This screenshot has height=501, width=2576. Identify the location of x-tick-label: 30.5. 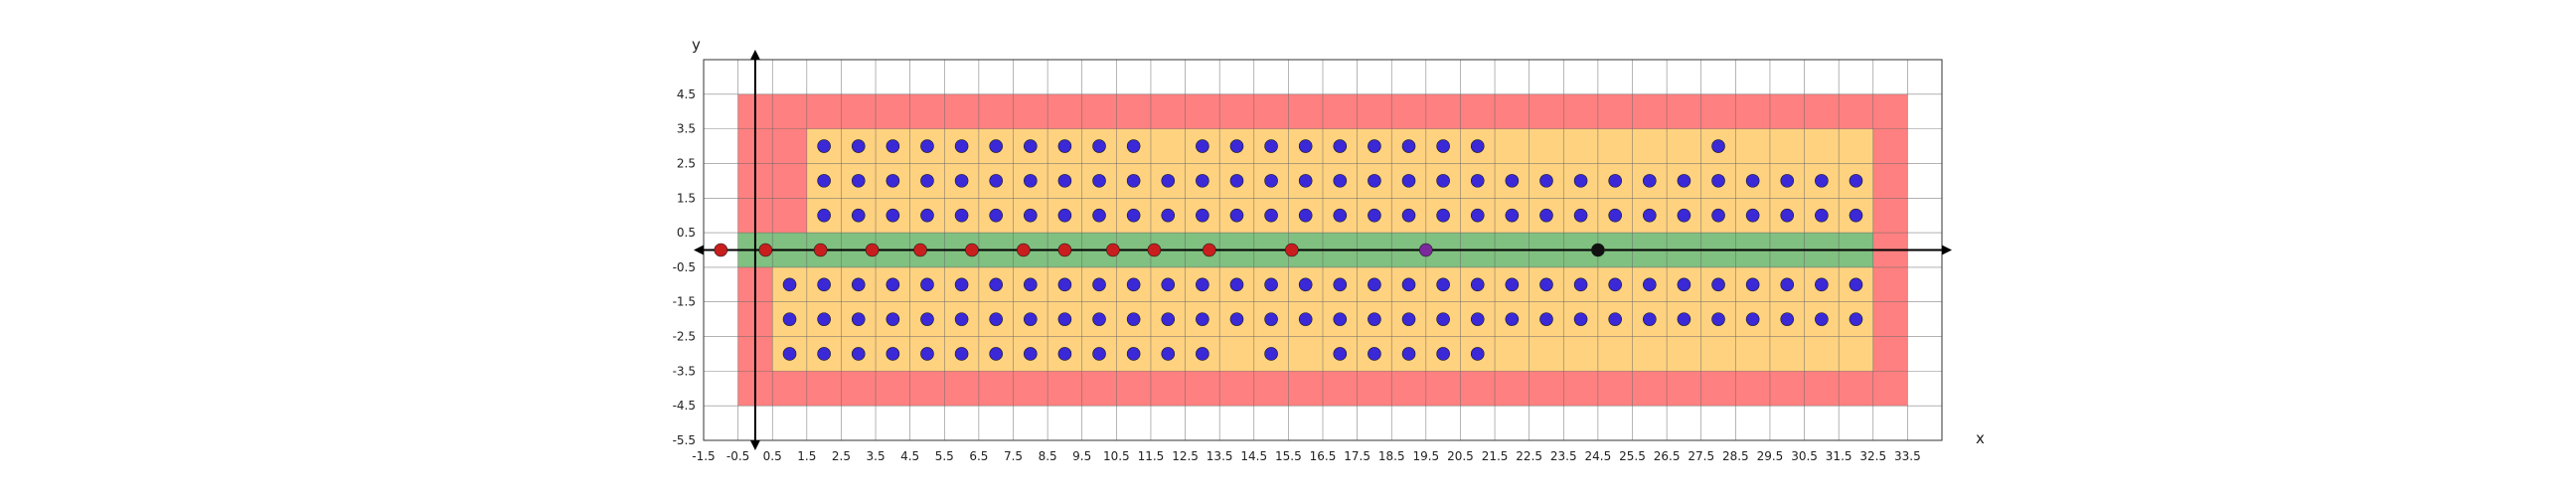
(1804, 456).